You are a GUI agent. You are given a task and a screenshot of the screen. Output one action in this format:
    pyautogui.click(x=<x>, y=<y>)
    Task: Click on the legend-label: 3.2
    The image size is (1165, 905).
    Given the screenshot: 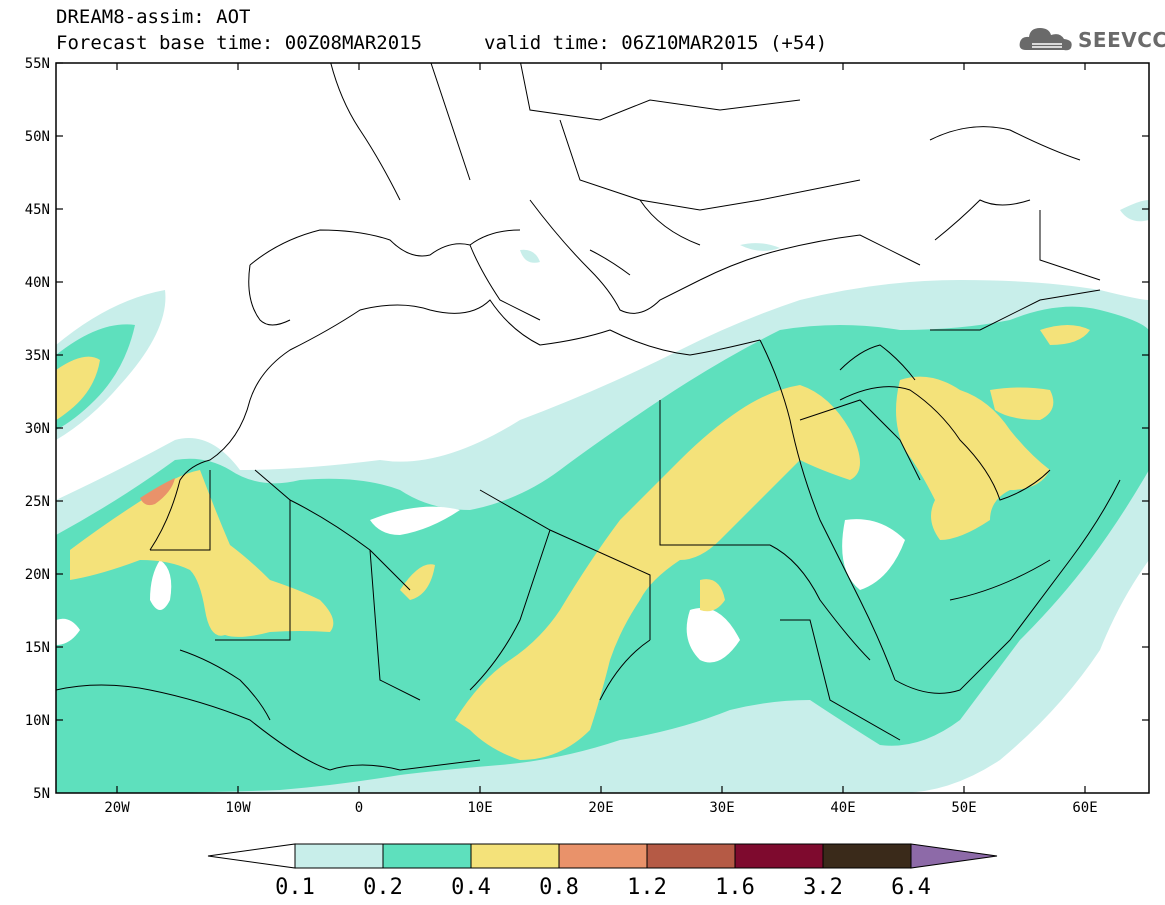 What is the action you would take?
    pyautogui.click(x=823, y=887)
    